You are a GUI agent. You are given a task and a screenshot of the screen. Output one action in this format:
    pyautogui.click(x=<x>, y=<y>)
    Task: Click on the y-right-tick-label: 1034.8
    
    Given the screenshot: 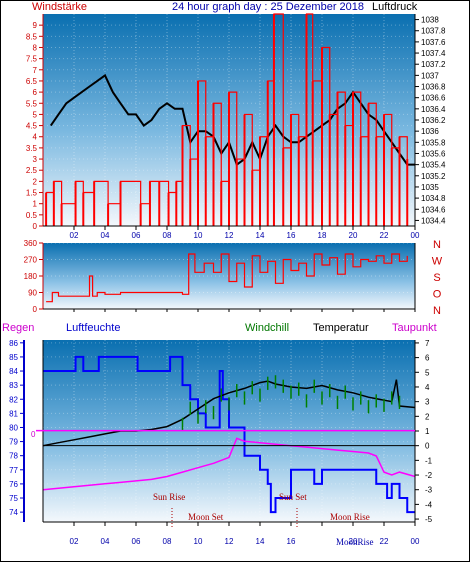 What is the action you would take?
    pyautogui.click(x=433, y=198)
    